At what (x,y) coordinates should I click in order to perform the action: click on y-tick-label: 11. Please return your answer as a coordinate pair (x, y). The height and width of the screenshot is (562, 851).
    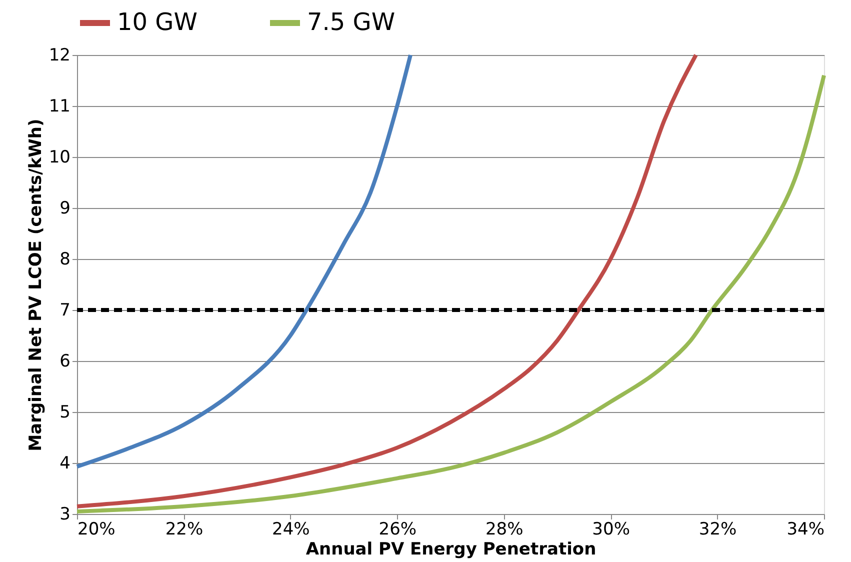
    Looking at the image, I should click on (59, 106).